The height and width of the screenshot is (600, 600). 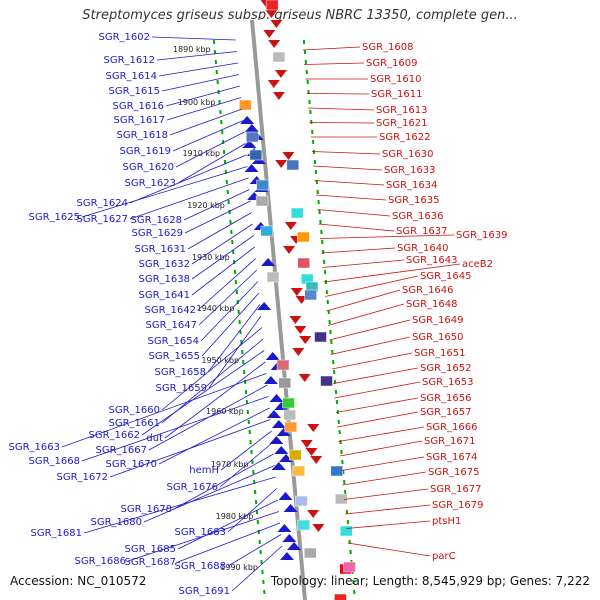 What do you see at coordinates (57, 533) in the screenshot?
I see `left-gene-label: SGR_1681` at bounding box center [57, 533].